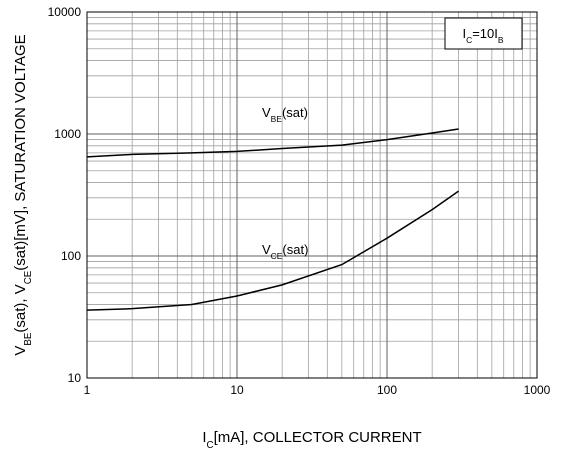  What do you see at coordinates (20, 308) in the screenshot?
I see `text-part: (sat), V` at bounding box center [20, 308].